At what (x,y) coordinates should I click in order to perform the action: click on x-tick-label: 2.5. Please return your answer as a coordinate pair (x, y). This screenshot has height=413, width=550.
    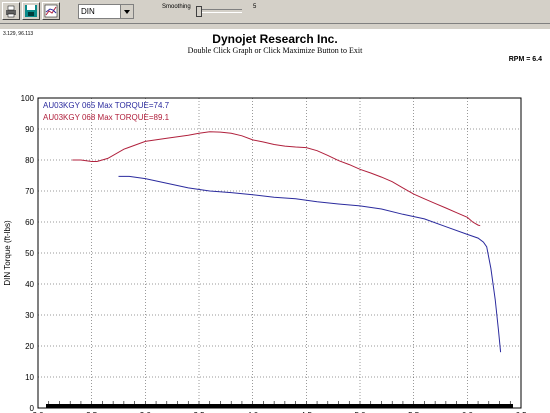
    Looking at the image, I should click on (92, 412).